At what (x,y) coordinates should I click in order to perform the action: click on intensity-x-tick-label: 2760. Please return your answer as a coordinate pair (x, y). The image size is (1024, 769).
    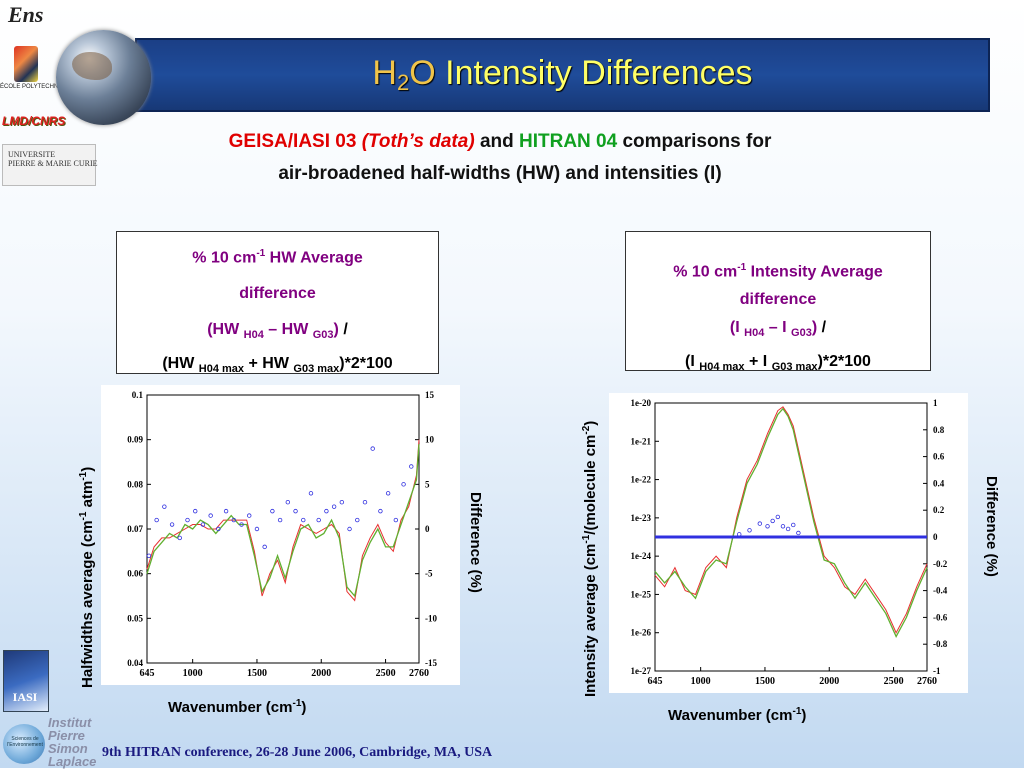
    Looking at the image, I should click on (927, 681).